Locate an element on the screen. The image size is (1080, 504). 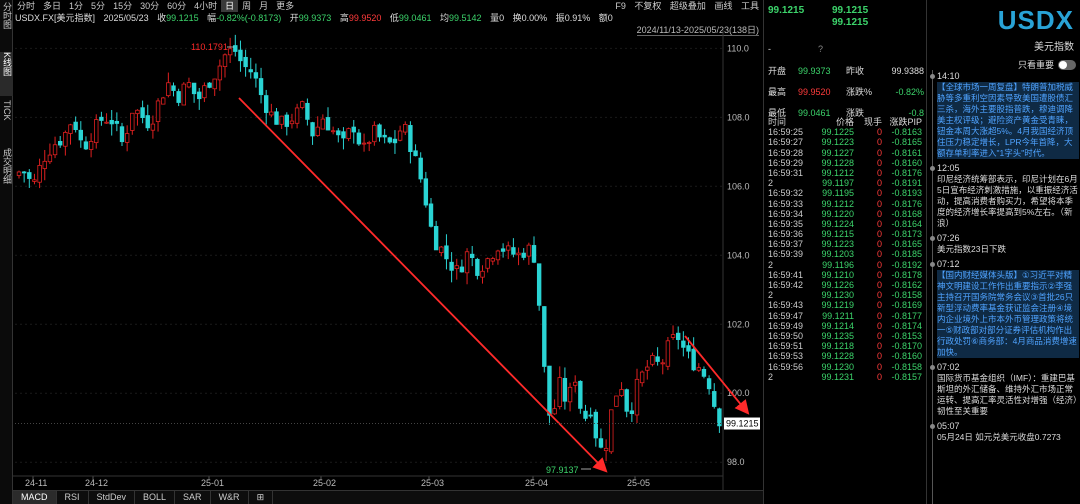
news-body: 05月24日 如元兑美元收盘0.7273 is located at coordinates (999, 437).